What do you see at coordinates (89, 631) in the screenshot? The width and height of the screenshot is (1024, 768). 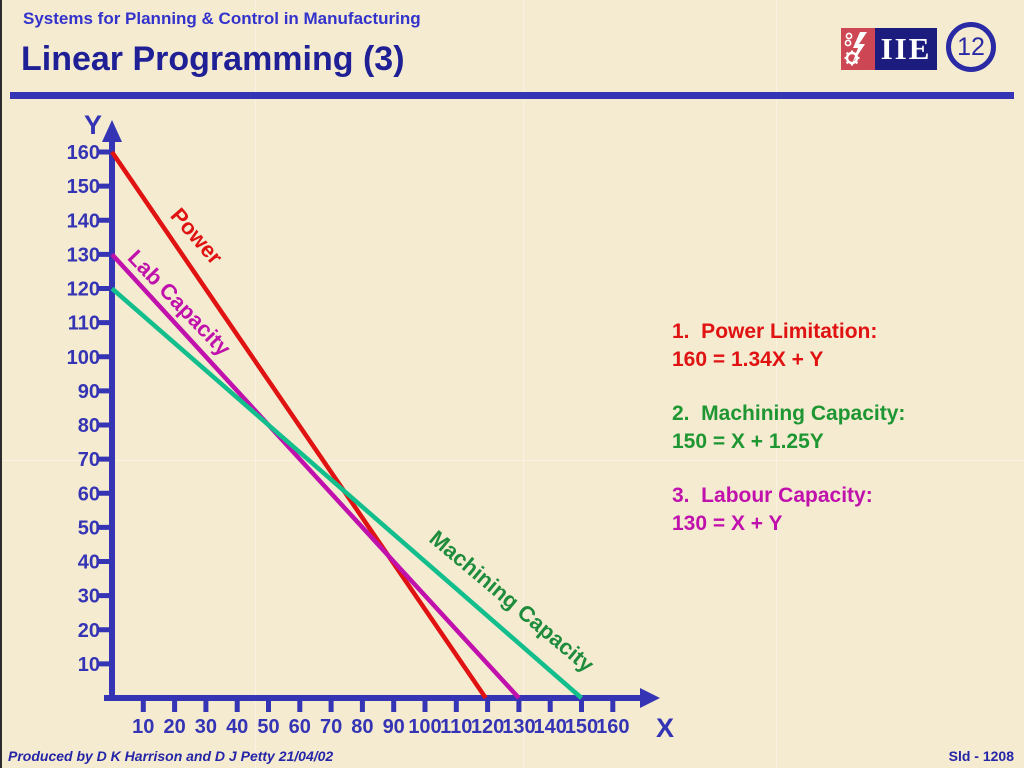 I see `y-tick-label: 20` at bounding box center [89, 631].